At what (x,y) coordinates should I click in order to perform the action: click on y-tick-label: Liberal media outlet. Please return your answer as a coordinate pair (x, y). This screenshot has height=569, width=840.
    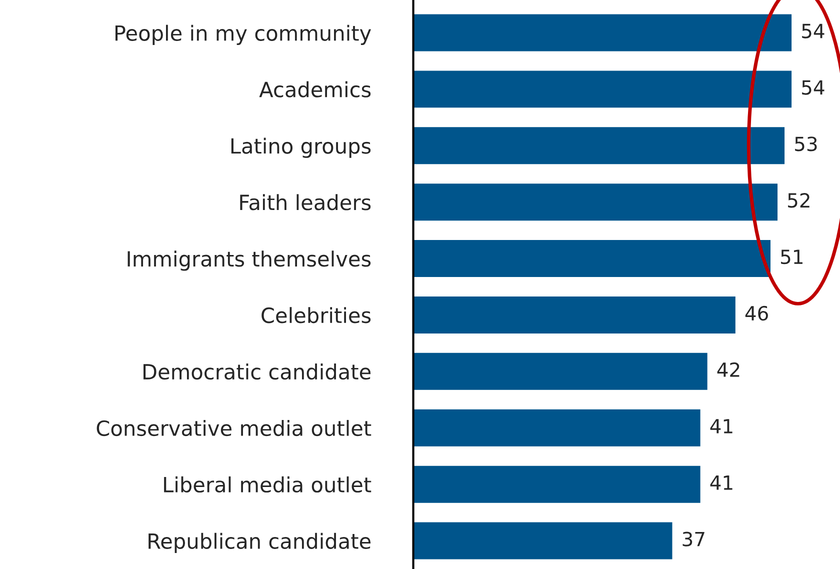
    Looking at the image, I should click on (268, 484).